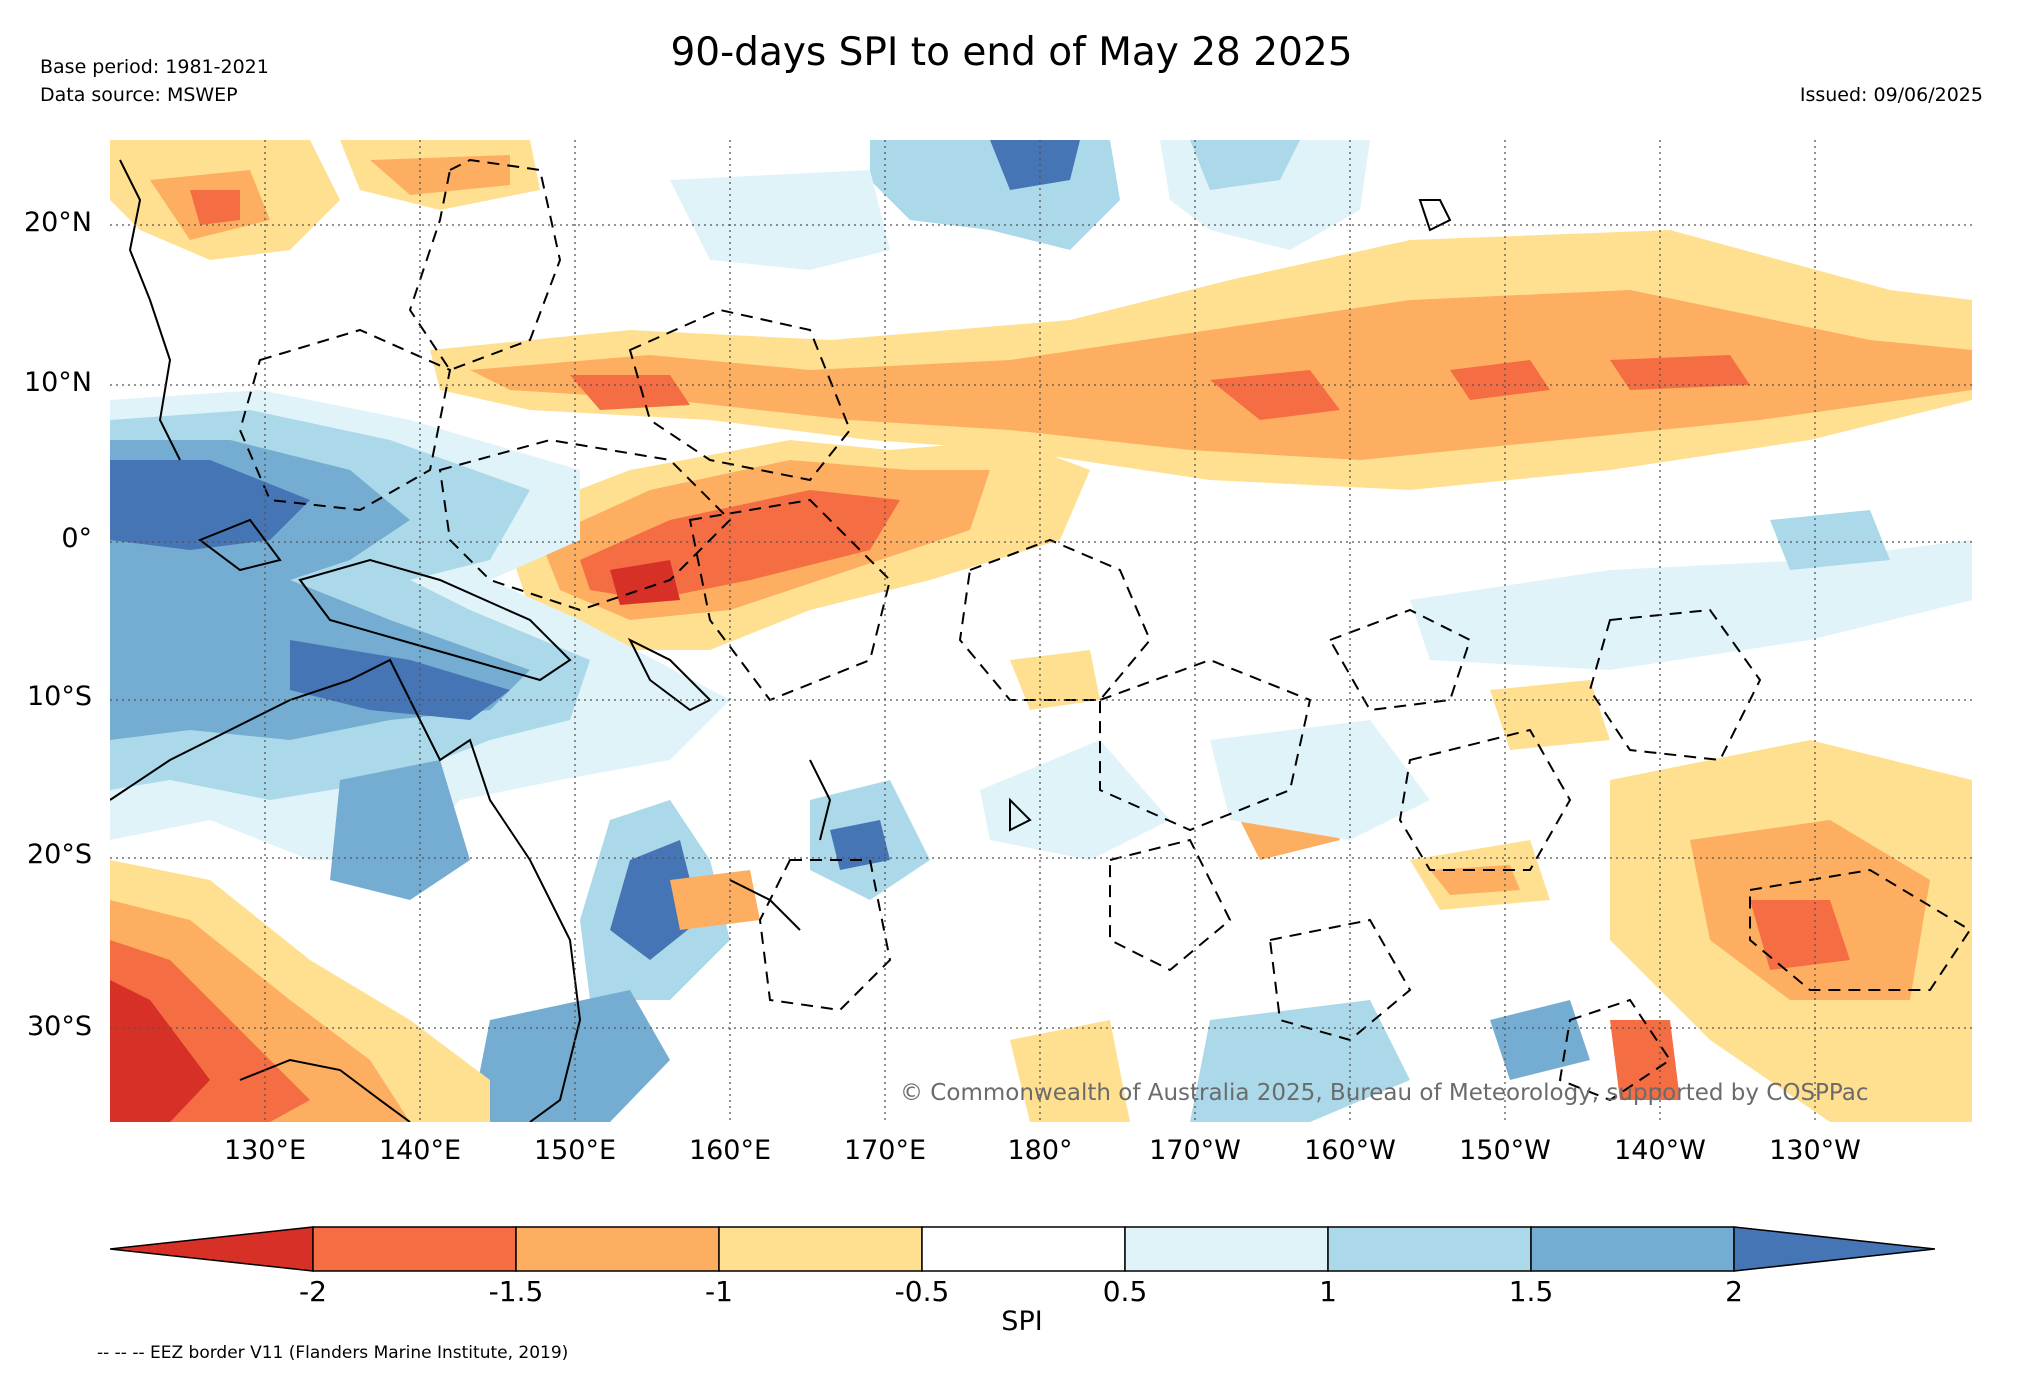 The height and width of the screenshot is (1380, 2023). I want to click on lon-label-160e: 160°E, so click(730, 1150).